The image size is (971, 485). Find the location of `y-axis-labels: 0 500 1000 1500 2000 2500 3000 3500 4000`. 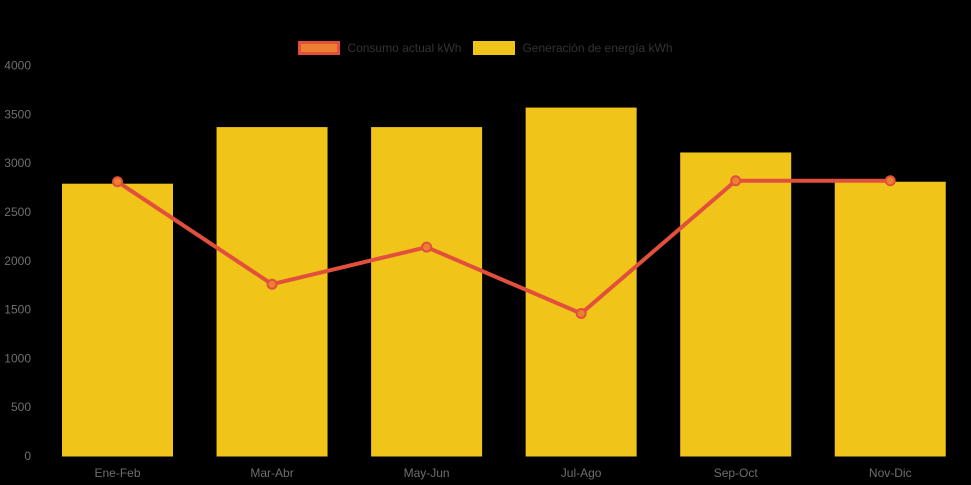

y-axis-labels: 0 500 1000 1500 2000 2500 3000 3500 4000 is located at coordinates (17, 261).